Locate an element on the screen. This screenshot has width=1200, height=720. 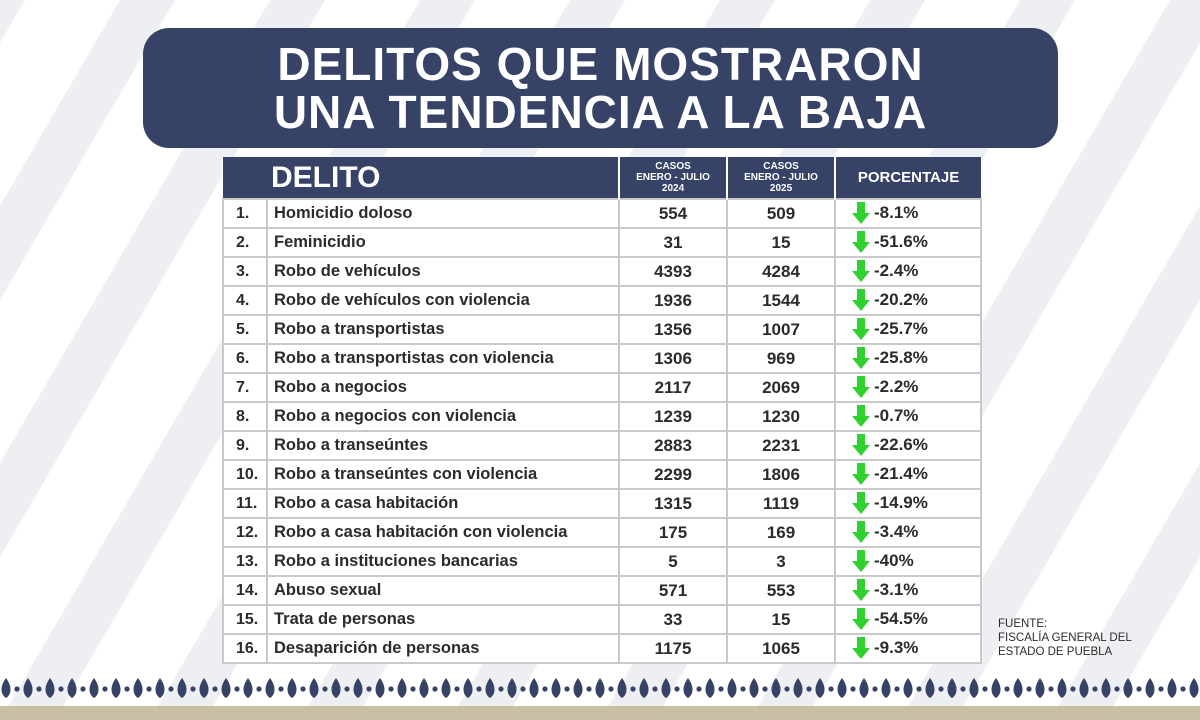
table-row: 1. Homicidio doloso 554 509 -8.1% is located at coordinates (602, 213).